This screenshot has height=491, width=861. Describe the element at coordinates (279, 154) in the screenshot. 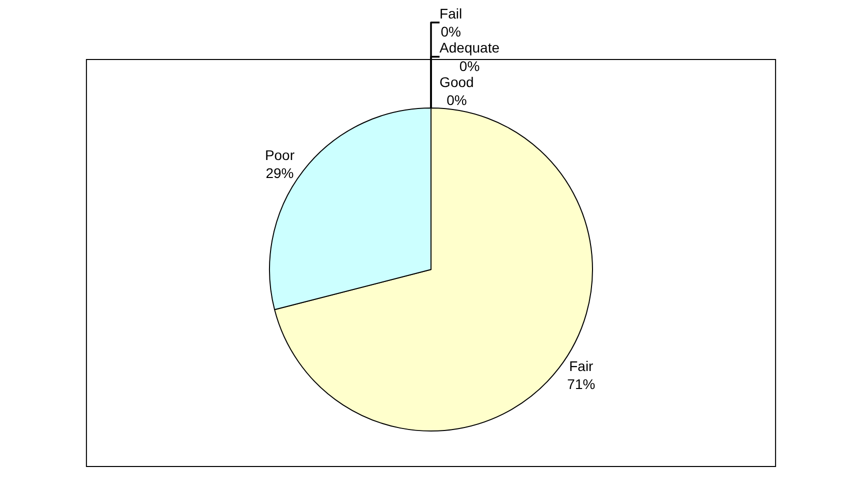

I see `slice-label: Poor` at that location.